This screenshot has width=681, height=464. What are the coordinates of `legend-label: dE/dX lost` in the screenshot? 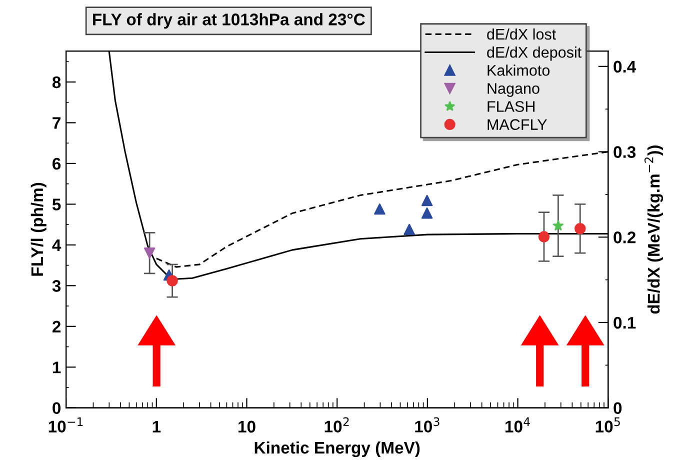 It's located at (521, 34).